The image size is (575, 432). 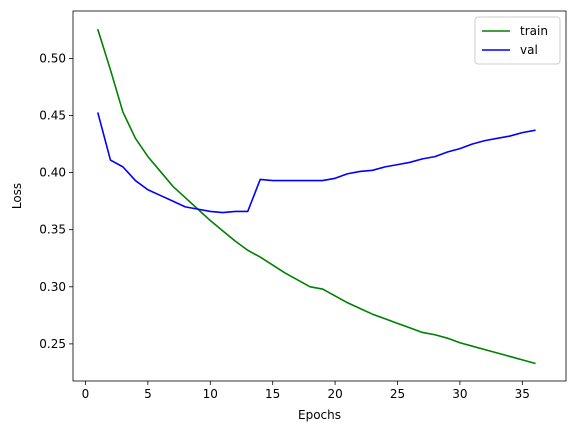 What do you see at coordinates (306, 391) in the screenshot?
I see `x-axis-ticks: 0 5 10 15 20 25 30 35` at bounding box center [306, 391].